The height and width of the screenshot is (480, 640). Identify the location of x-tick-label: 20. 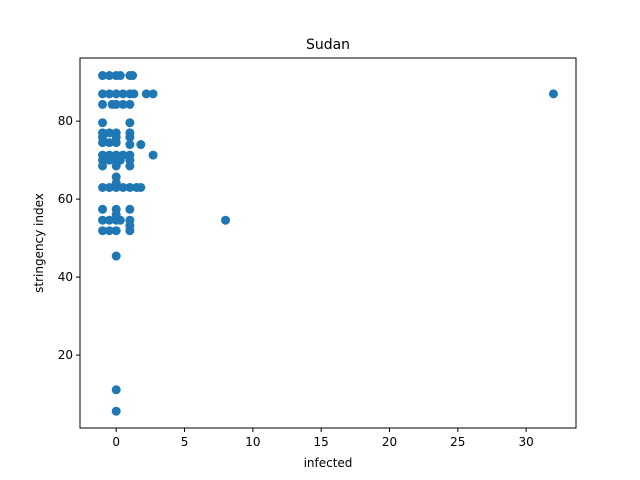
(389, 442).